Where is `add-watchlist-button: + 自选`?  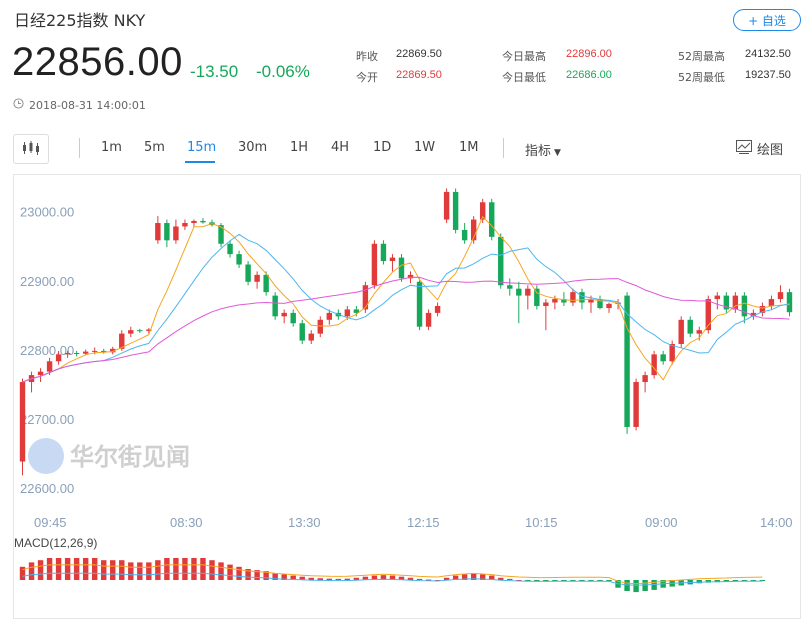 add-watchlist-button: + 自选 is located at coordinates (767, 20).